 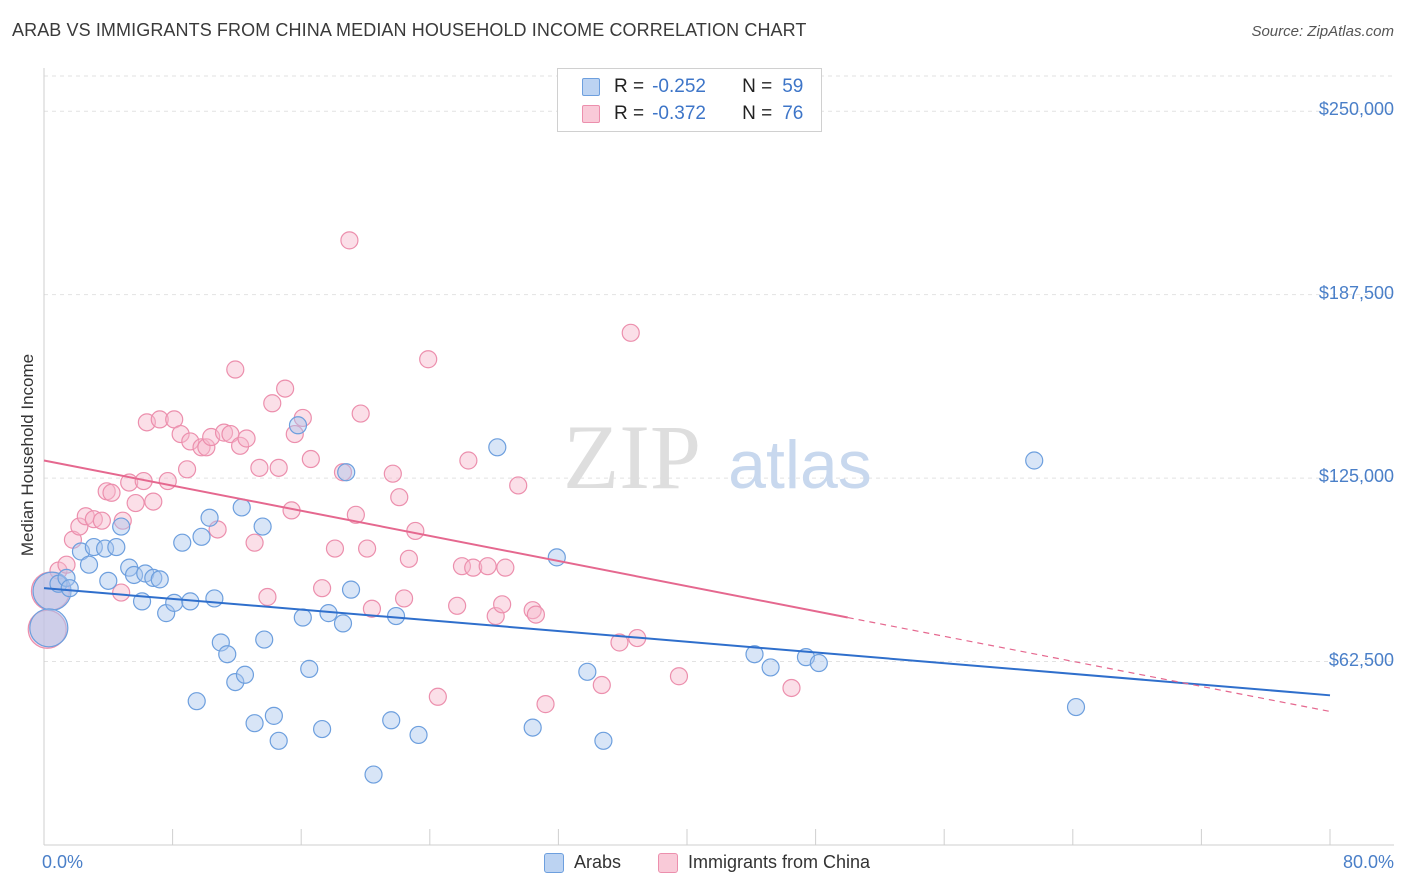 I want to click on bottom-legend-label-china: Immigrants from China, so click(x=779, y=862).